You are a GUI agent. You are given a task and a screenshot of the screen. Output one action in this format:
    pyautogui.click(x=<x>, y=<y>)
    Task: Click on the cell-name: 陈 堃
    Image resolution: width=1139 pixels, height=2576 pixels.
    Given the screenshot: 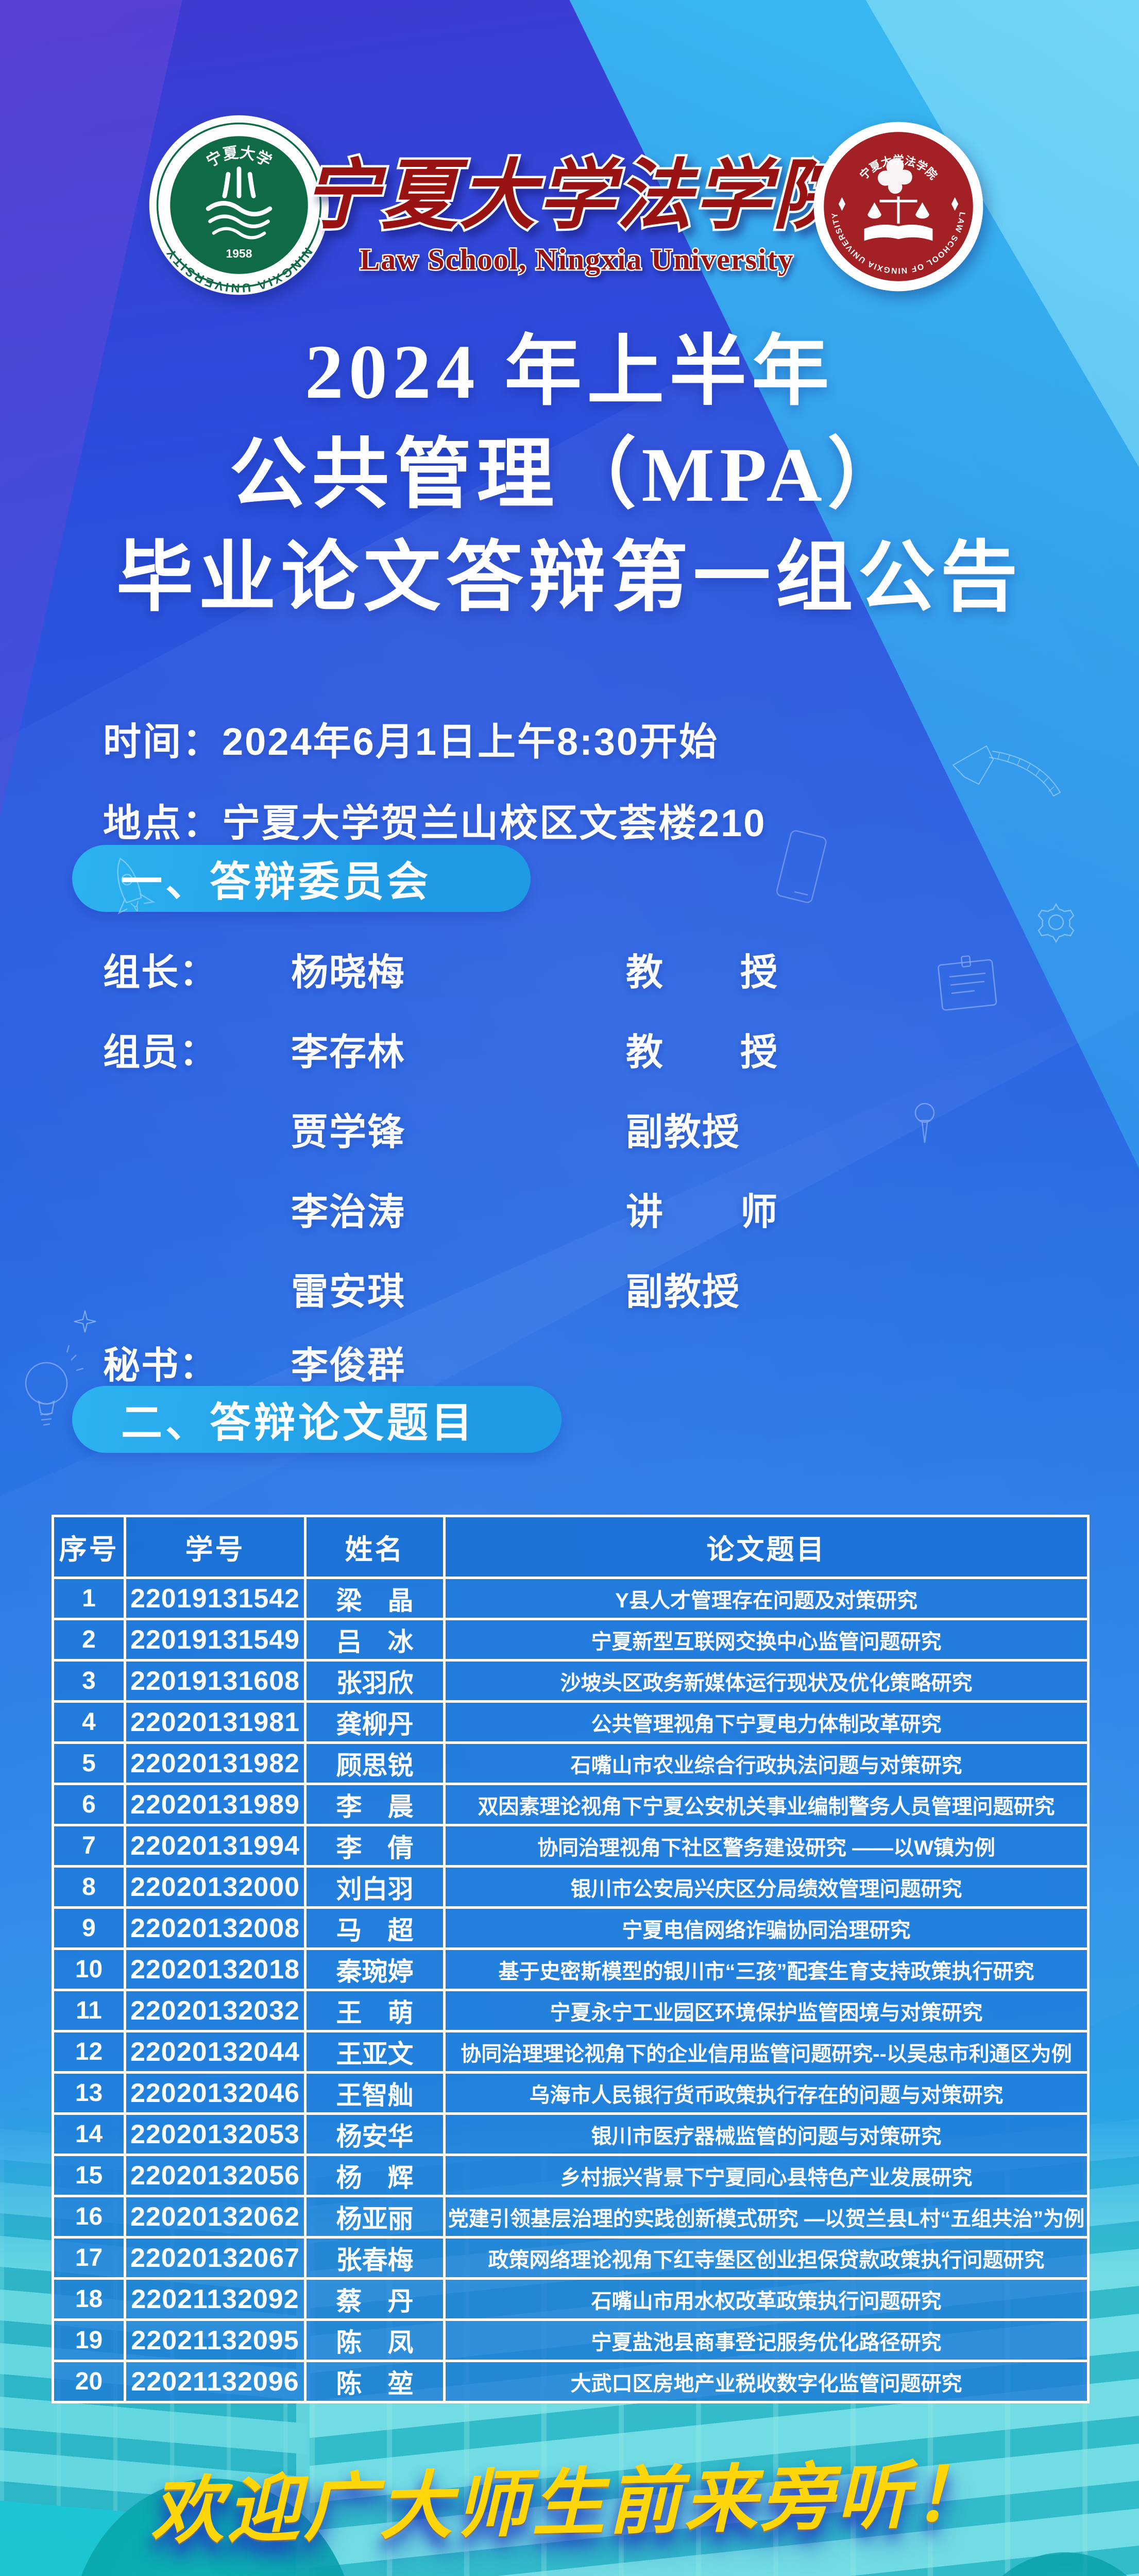 What is the action you would take?
    pyautogui.click(x=375, y=2381)
    